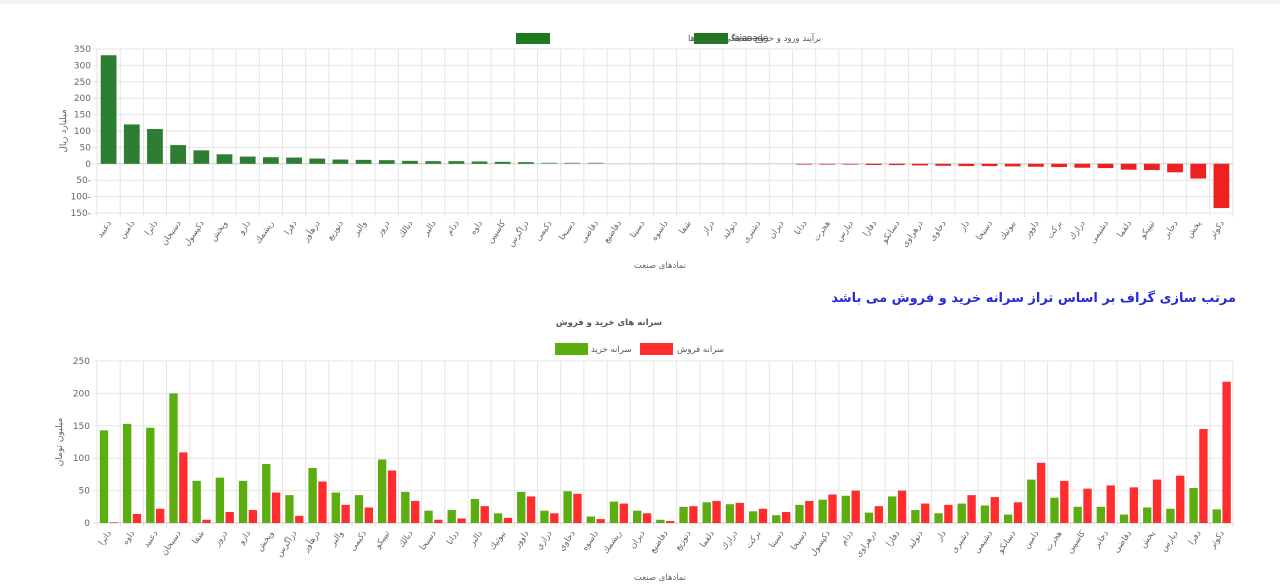 This screenshot has height=585, width=1280. What do you see at coordinates (700, 350) in the screenshot?
I see `legend-label-sell: سرانه فروش` at bounding box center [700, 350].